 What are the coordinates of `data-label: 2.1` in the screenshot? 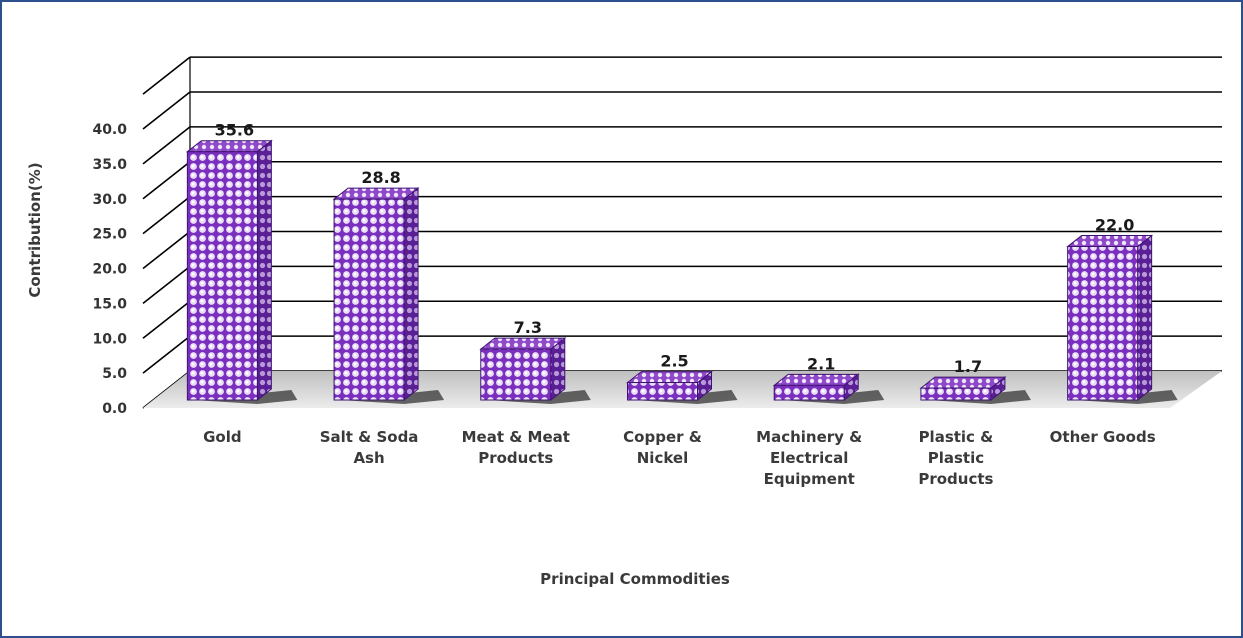 It's located at (821, 363).